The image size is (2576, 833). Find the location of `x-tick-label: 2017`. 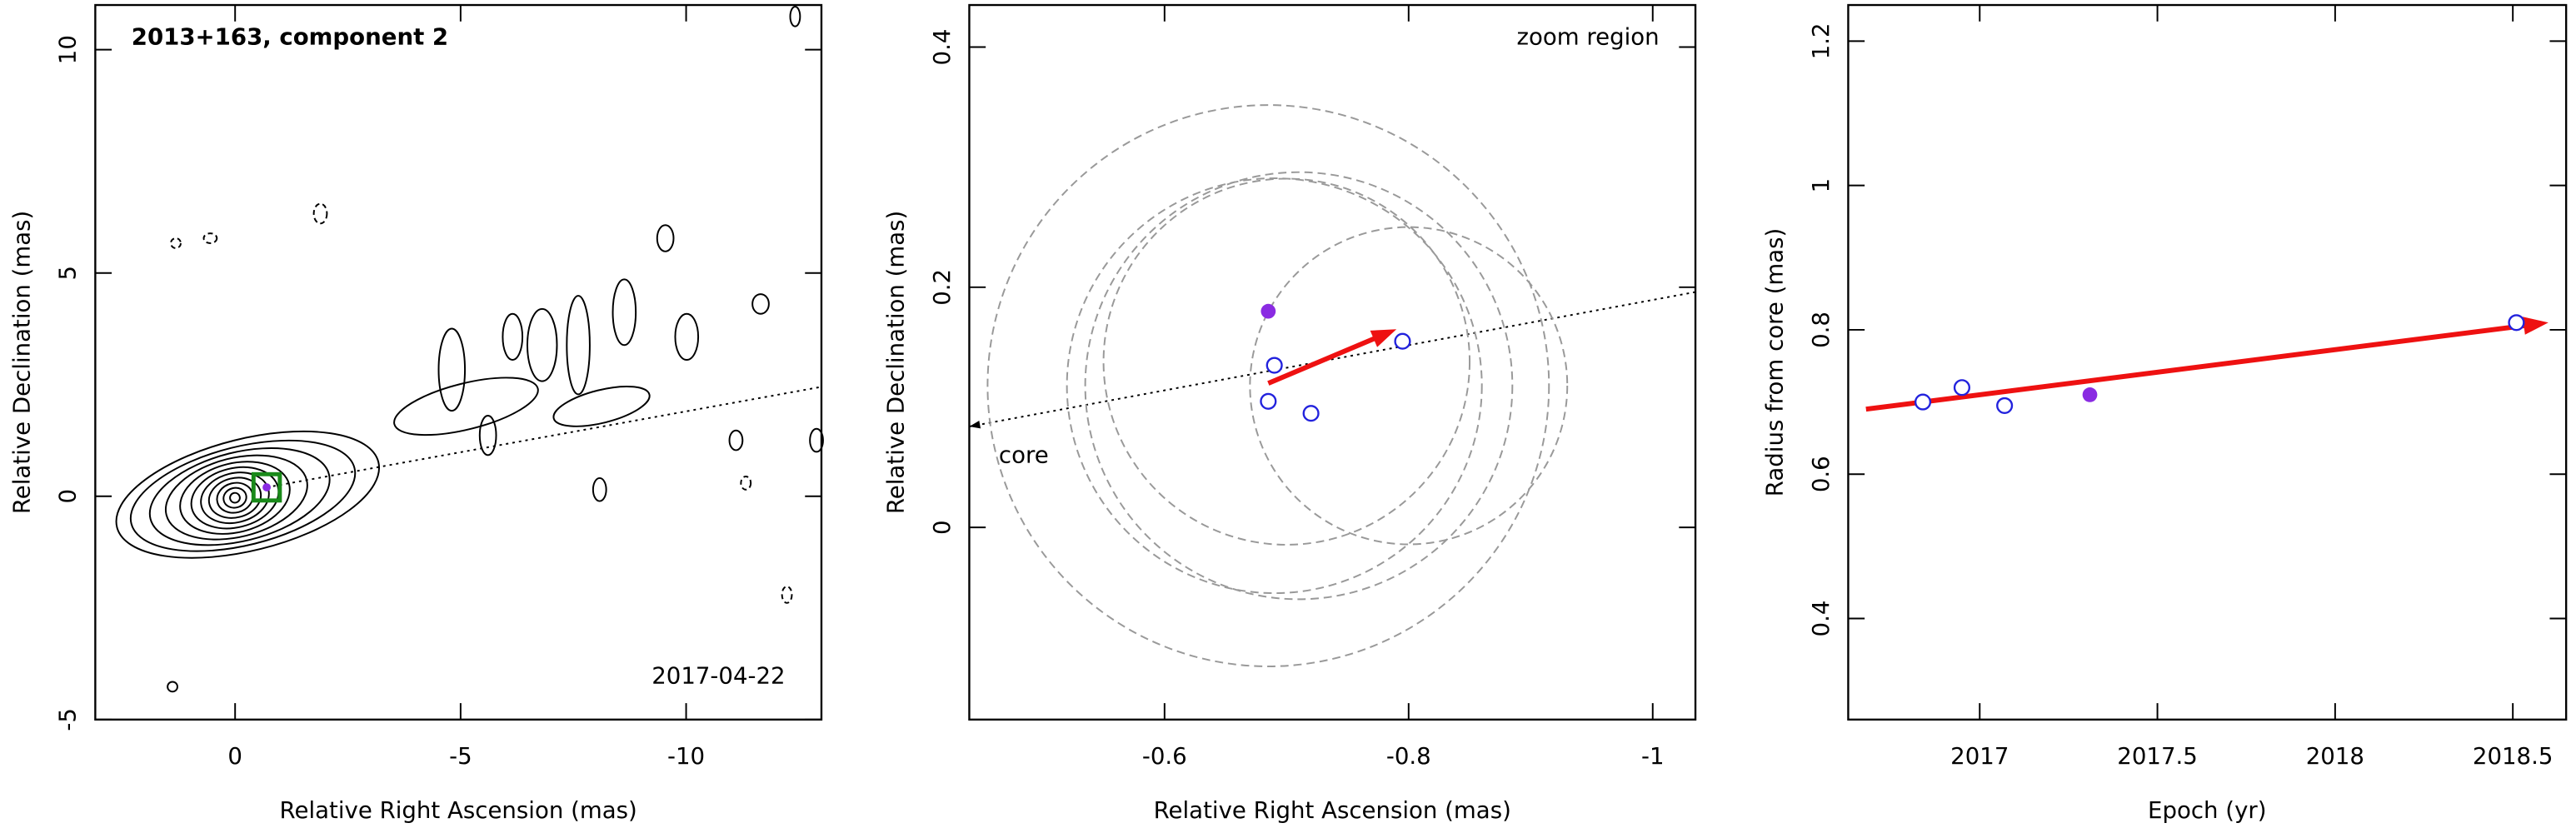

x-tick-label: 2017 is located at coordinates (1979, 756).